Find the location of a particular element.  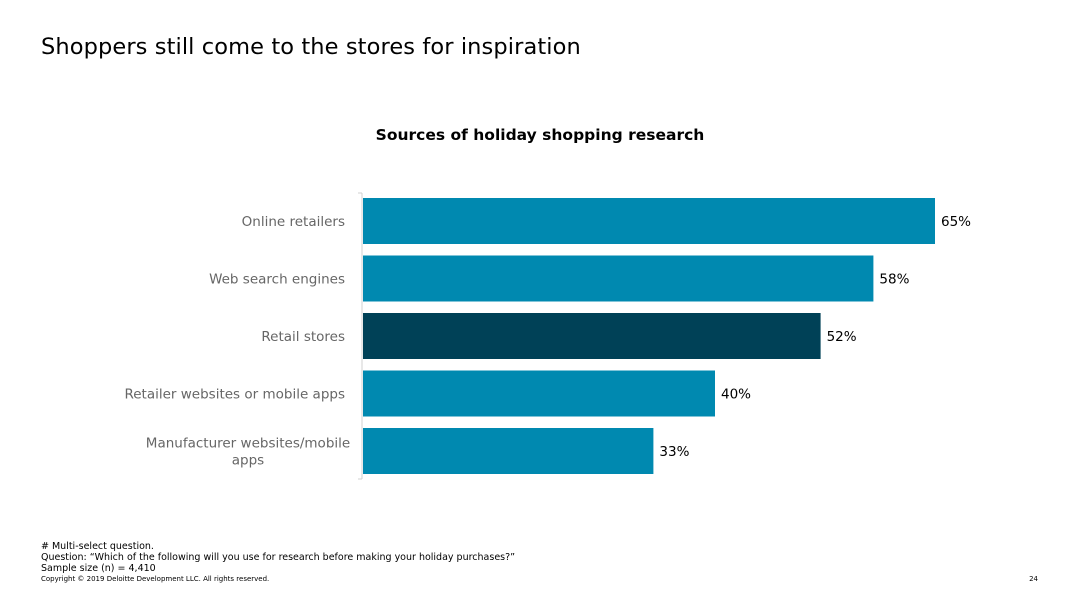

category-label: Online retailers is located at coordinates (293, 222).